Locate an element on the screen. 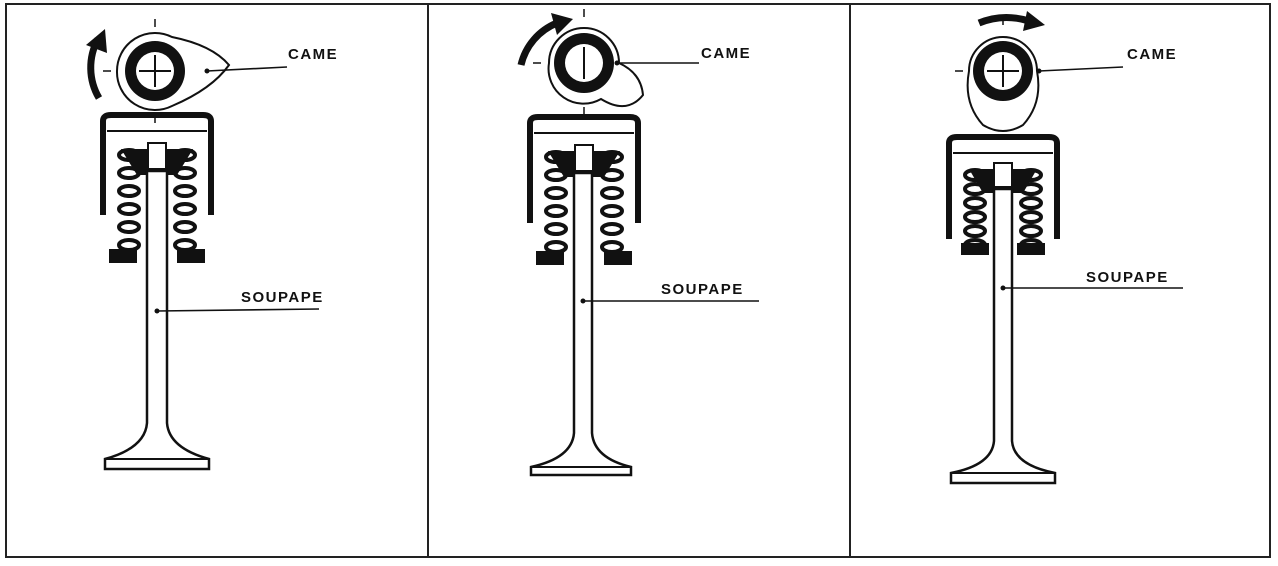 This screenshot has height=566, width=1278. valve-leader-line is located at coordinates (238, 310).